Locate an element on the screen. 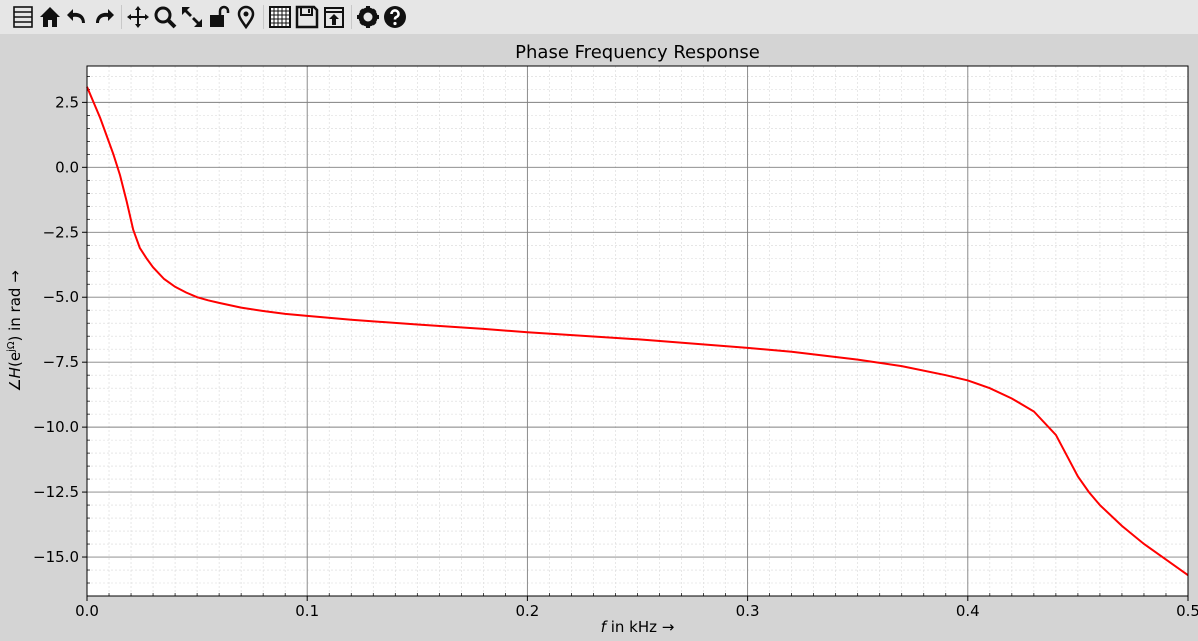 The width and height of the screenshot is (1198, 641). x-axis-title: f in kHz → is located at coordinates (638, 627).